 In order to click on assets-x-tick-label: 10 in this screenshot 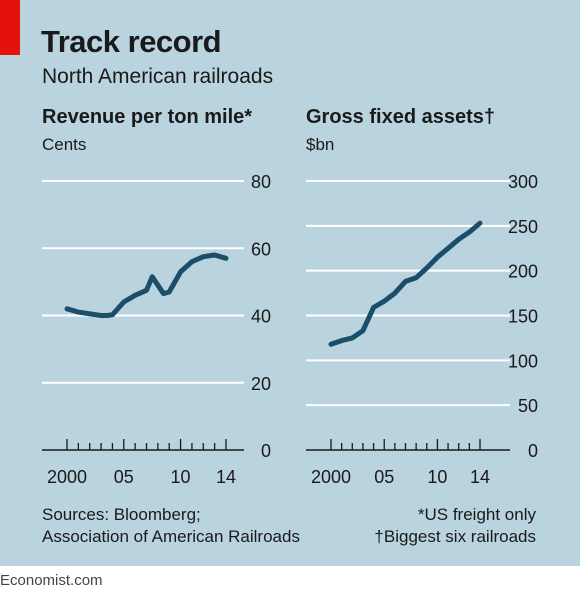, I will do `click(437, 477)`.